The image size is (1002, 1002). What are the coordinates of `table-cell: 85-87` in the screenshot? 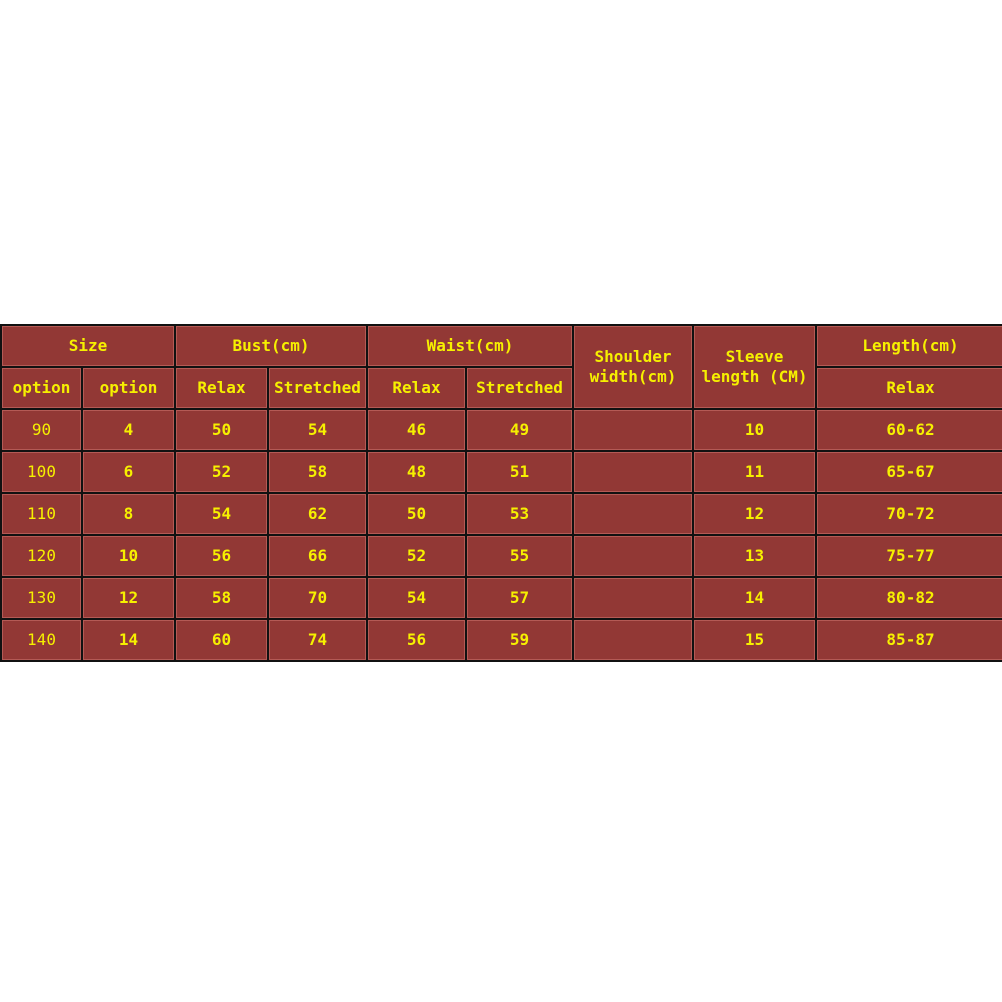 It's located at (908, 640).